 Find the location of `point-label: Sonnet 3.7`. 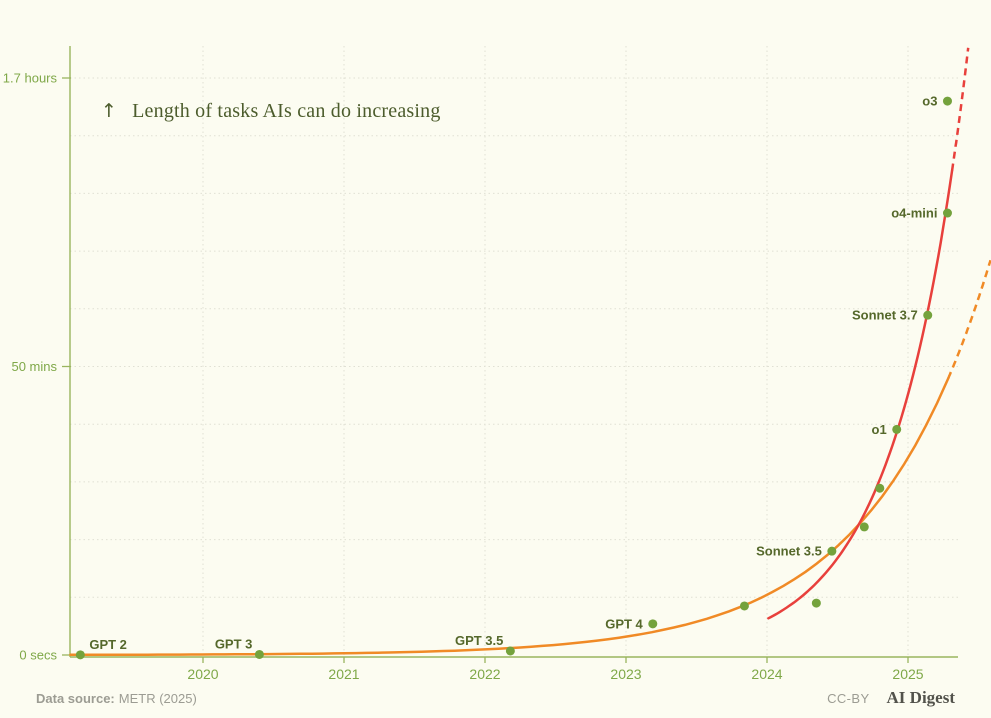

point-label: Sonnet 3.7 is located at coordinates (885, 315).